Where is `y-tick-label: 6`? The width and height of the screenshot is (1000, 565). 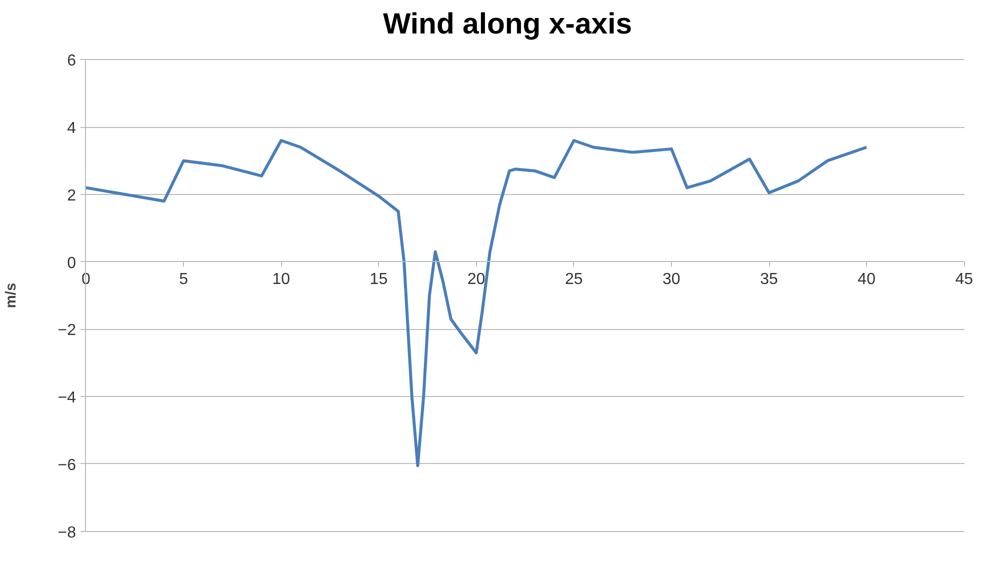
y-tick-label: 6 is located at coordinates (71, 61).